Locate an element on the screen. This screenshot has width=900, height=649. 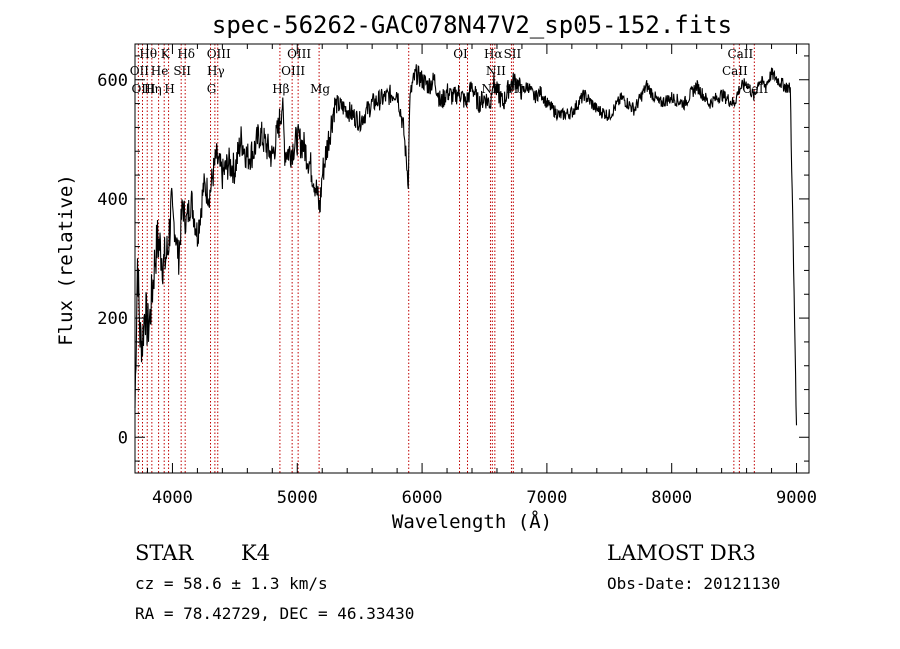
y-tick-label: 400 is located at coordinates (112, 200).